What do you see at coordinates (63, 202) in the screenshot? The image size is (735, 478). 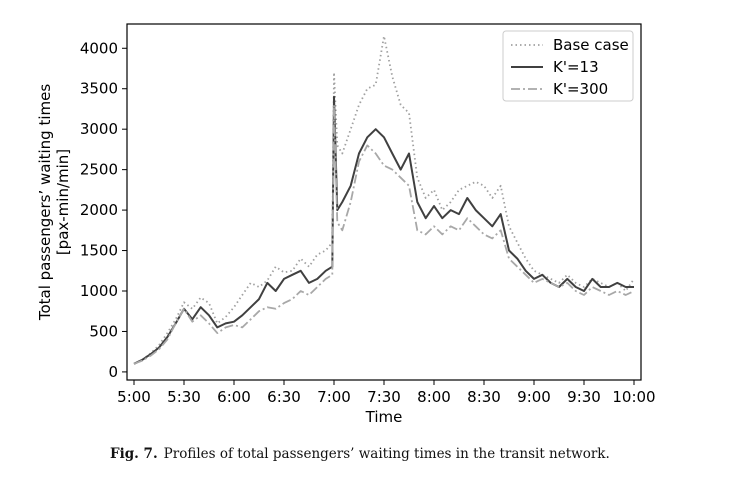 I see `y-axis-label-line: [pax-min/min]` at bounding box center [63, 202].